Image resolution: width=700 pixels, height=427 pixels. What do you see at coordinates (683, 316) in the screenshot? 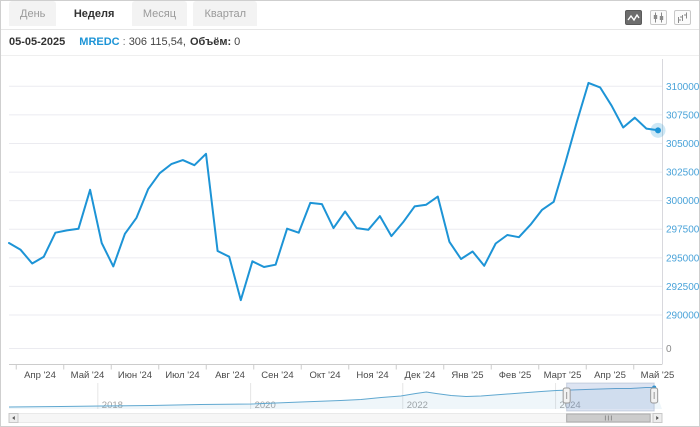
I see `y-axis-label: 290000` at bounding box center [683, 316].